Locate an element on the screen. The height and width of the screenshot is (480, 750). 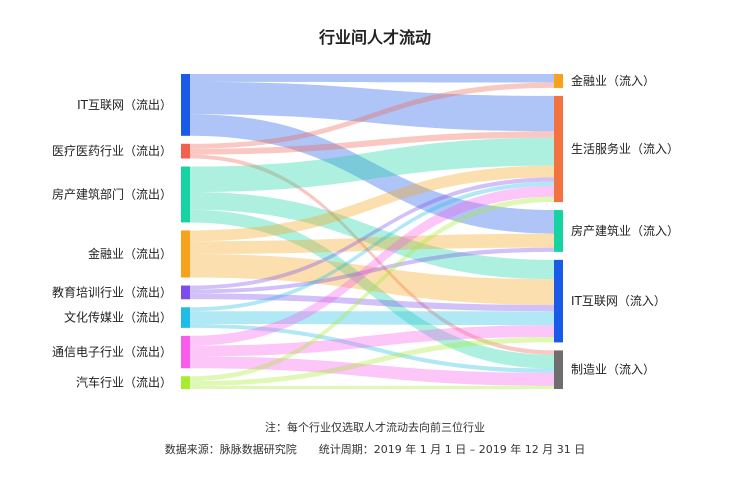
chart-title: 行业间人才流动 is located at coordinates (374, 37).